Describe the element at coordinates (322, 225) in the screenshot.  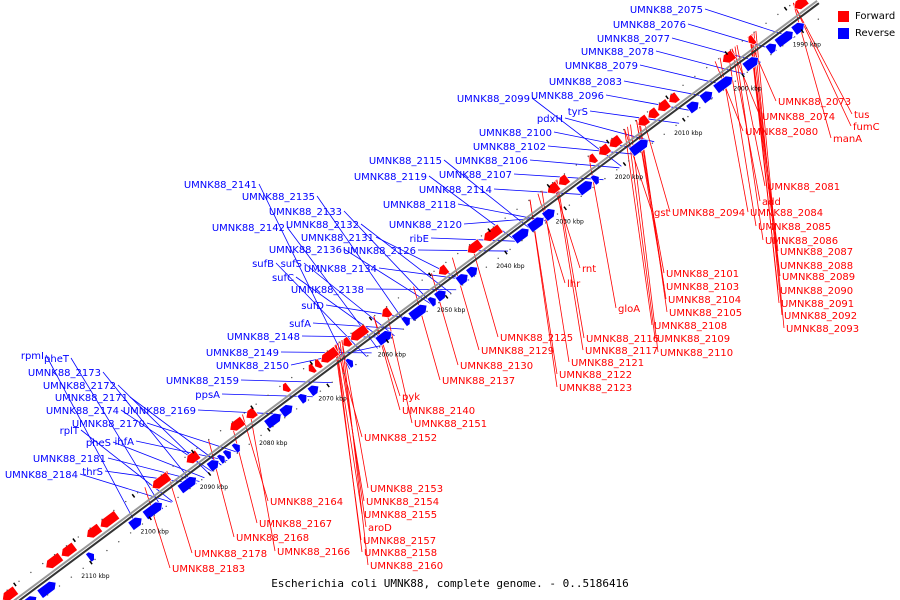
I see `reverse-gene-label: UMNK88_2132` at that location.